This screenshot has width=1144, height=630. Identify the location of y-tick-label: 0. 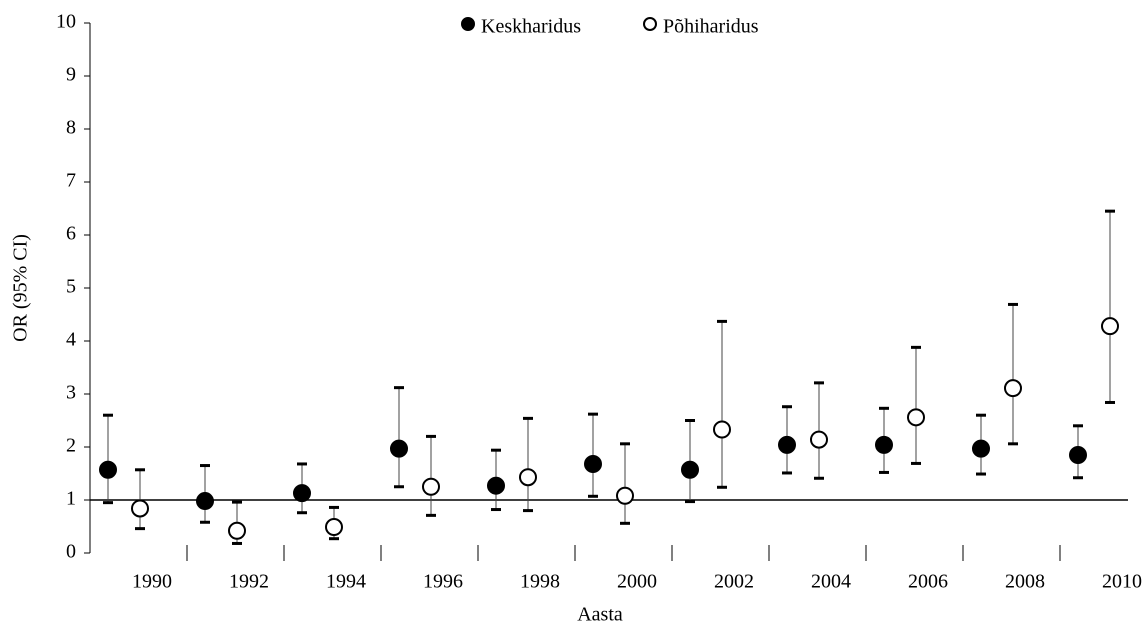
(71, 552).